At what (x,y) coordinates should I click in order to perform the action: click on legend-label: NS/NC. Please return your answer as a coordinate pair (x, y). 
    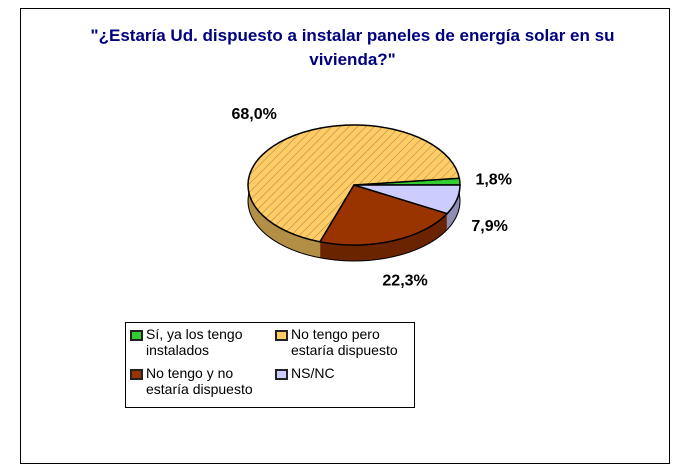
    Looking at the image, I should click on (313, 373).